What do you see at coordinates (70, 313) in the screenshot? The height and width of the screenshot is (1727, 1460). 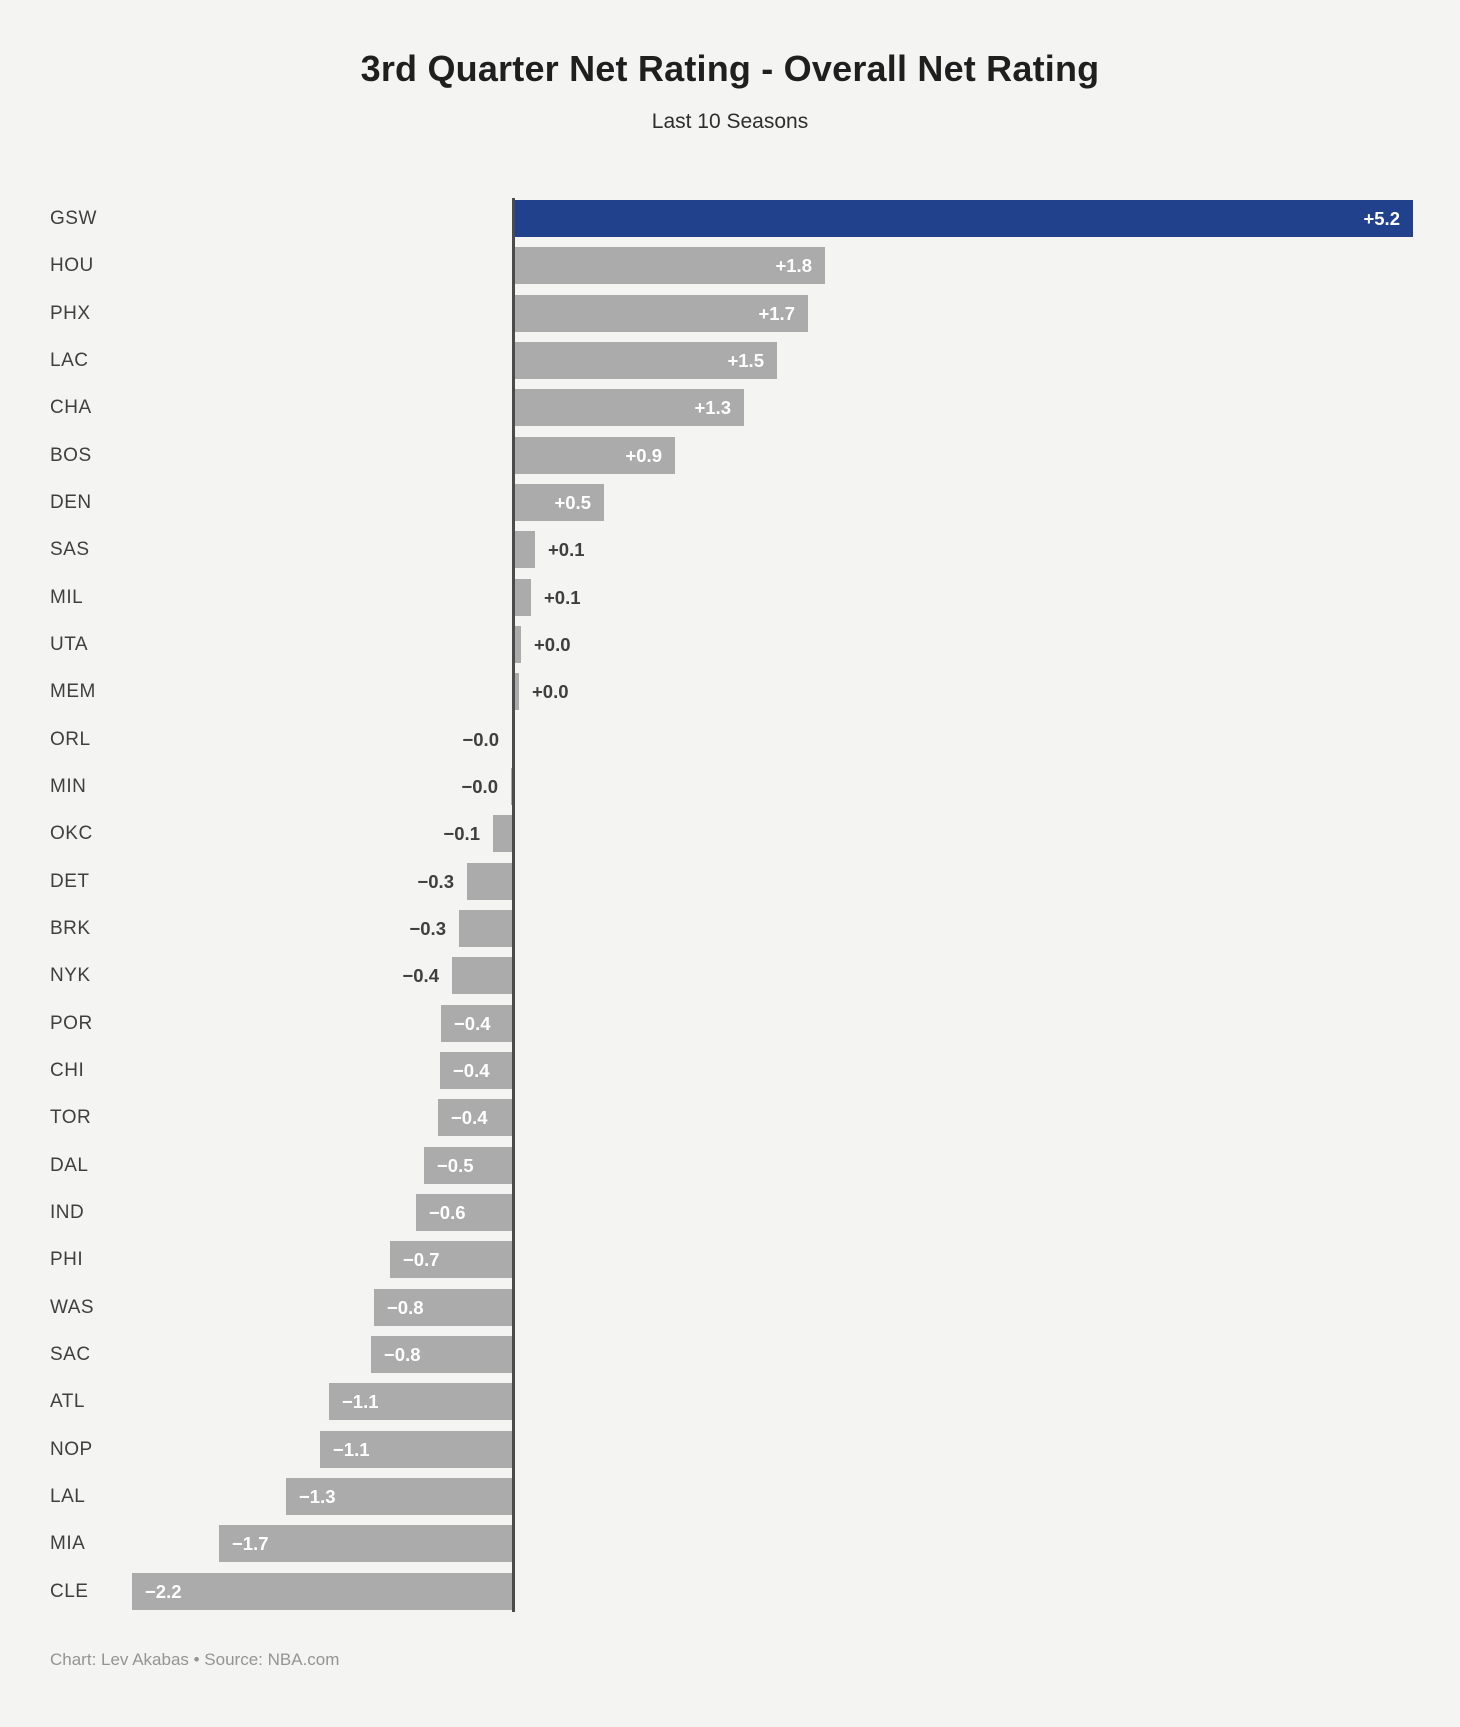 I see `team-label: PHX` at bounding box center [70, 313].